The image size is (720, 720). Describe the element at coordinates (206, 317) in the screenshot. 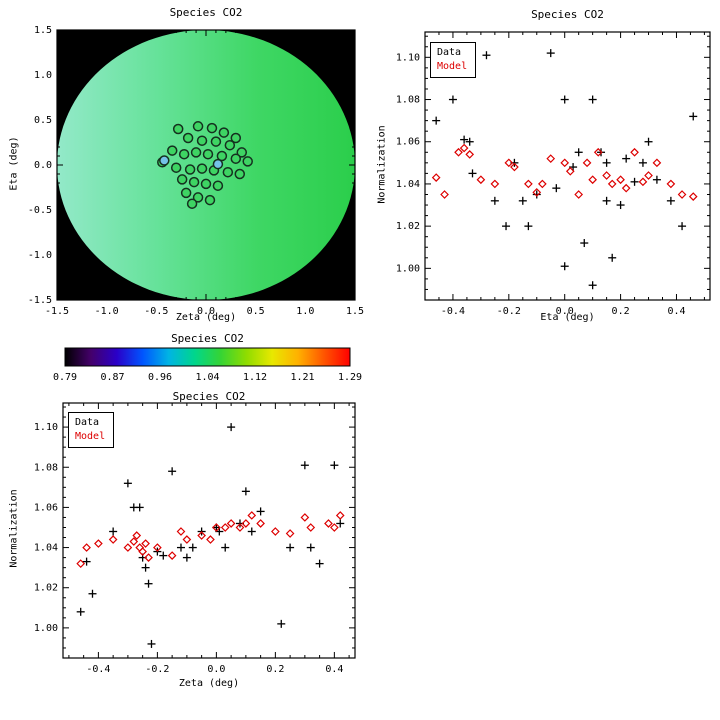

I see `map-xlabel: Zeta (deg)` at that location.